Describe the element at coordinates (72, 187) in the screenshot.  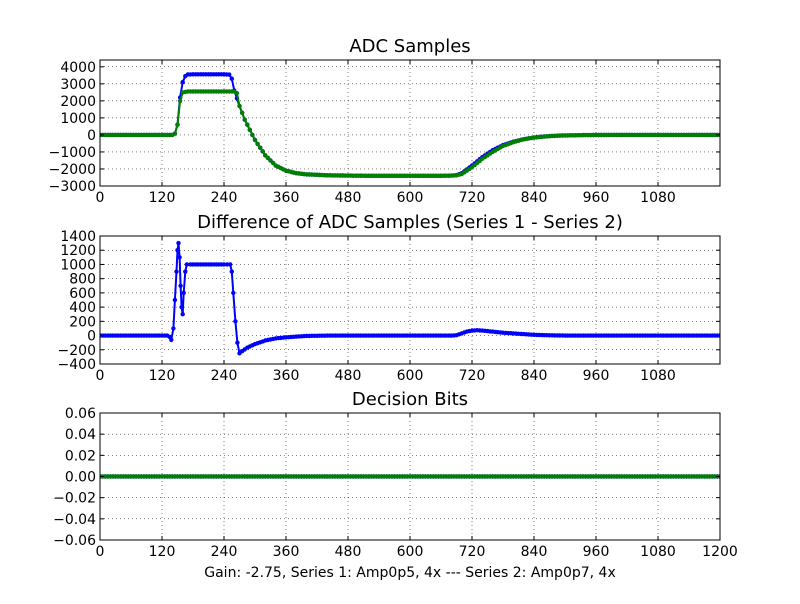
I see `y-tick-label: −3000` at that location.